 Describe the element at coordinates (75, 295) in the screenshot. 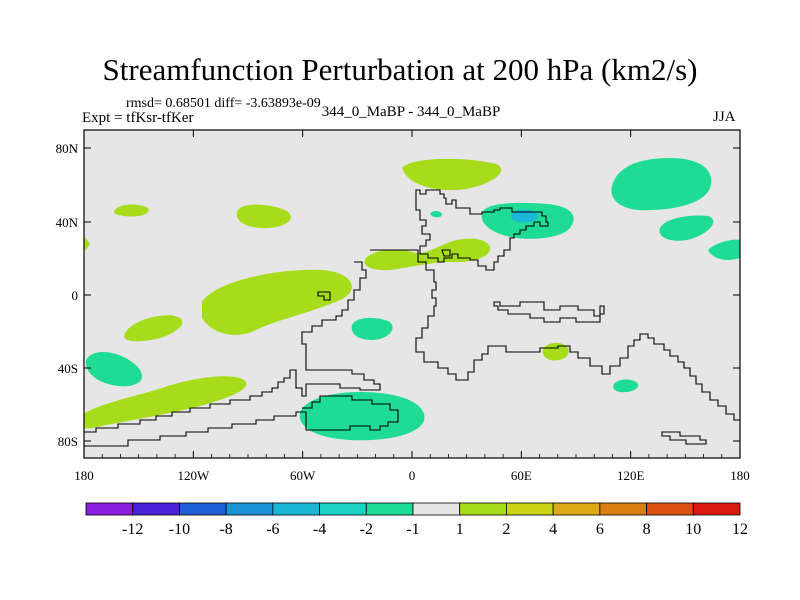

I see `y-tick-label: 0` at that location.